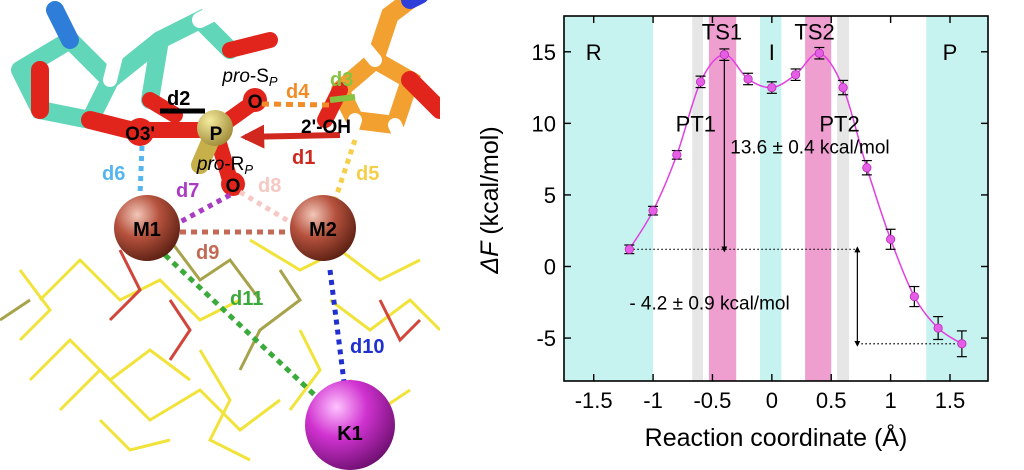 The width and height of the screenshot is (1024, 470). Describe the element at coordinates (196, 142) in the screenshot. I see `phosphate-group` at that location.